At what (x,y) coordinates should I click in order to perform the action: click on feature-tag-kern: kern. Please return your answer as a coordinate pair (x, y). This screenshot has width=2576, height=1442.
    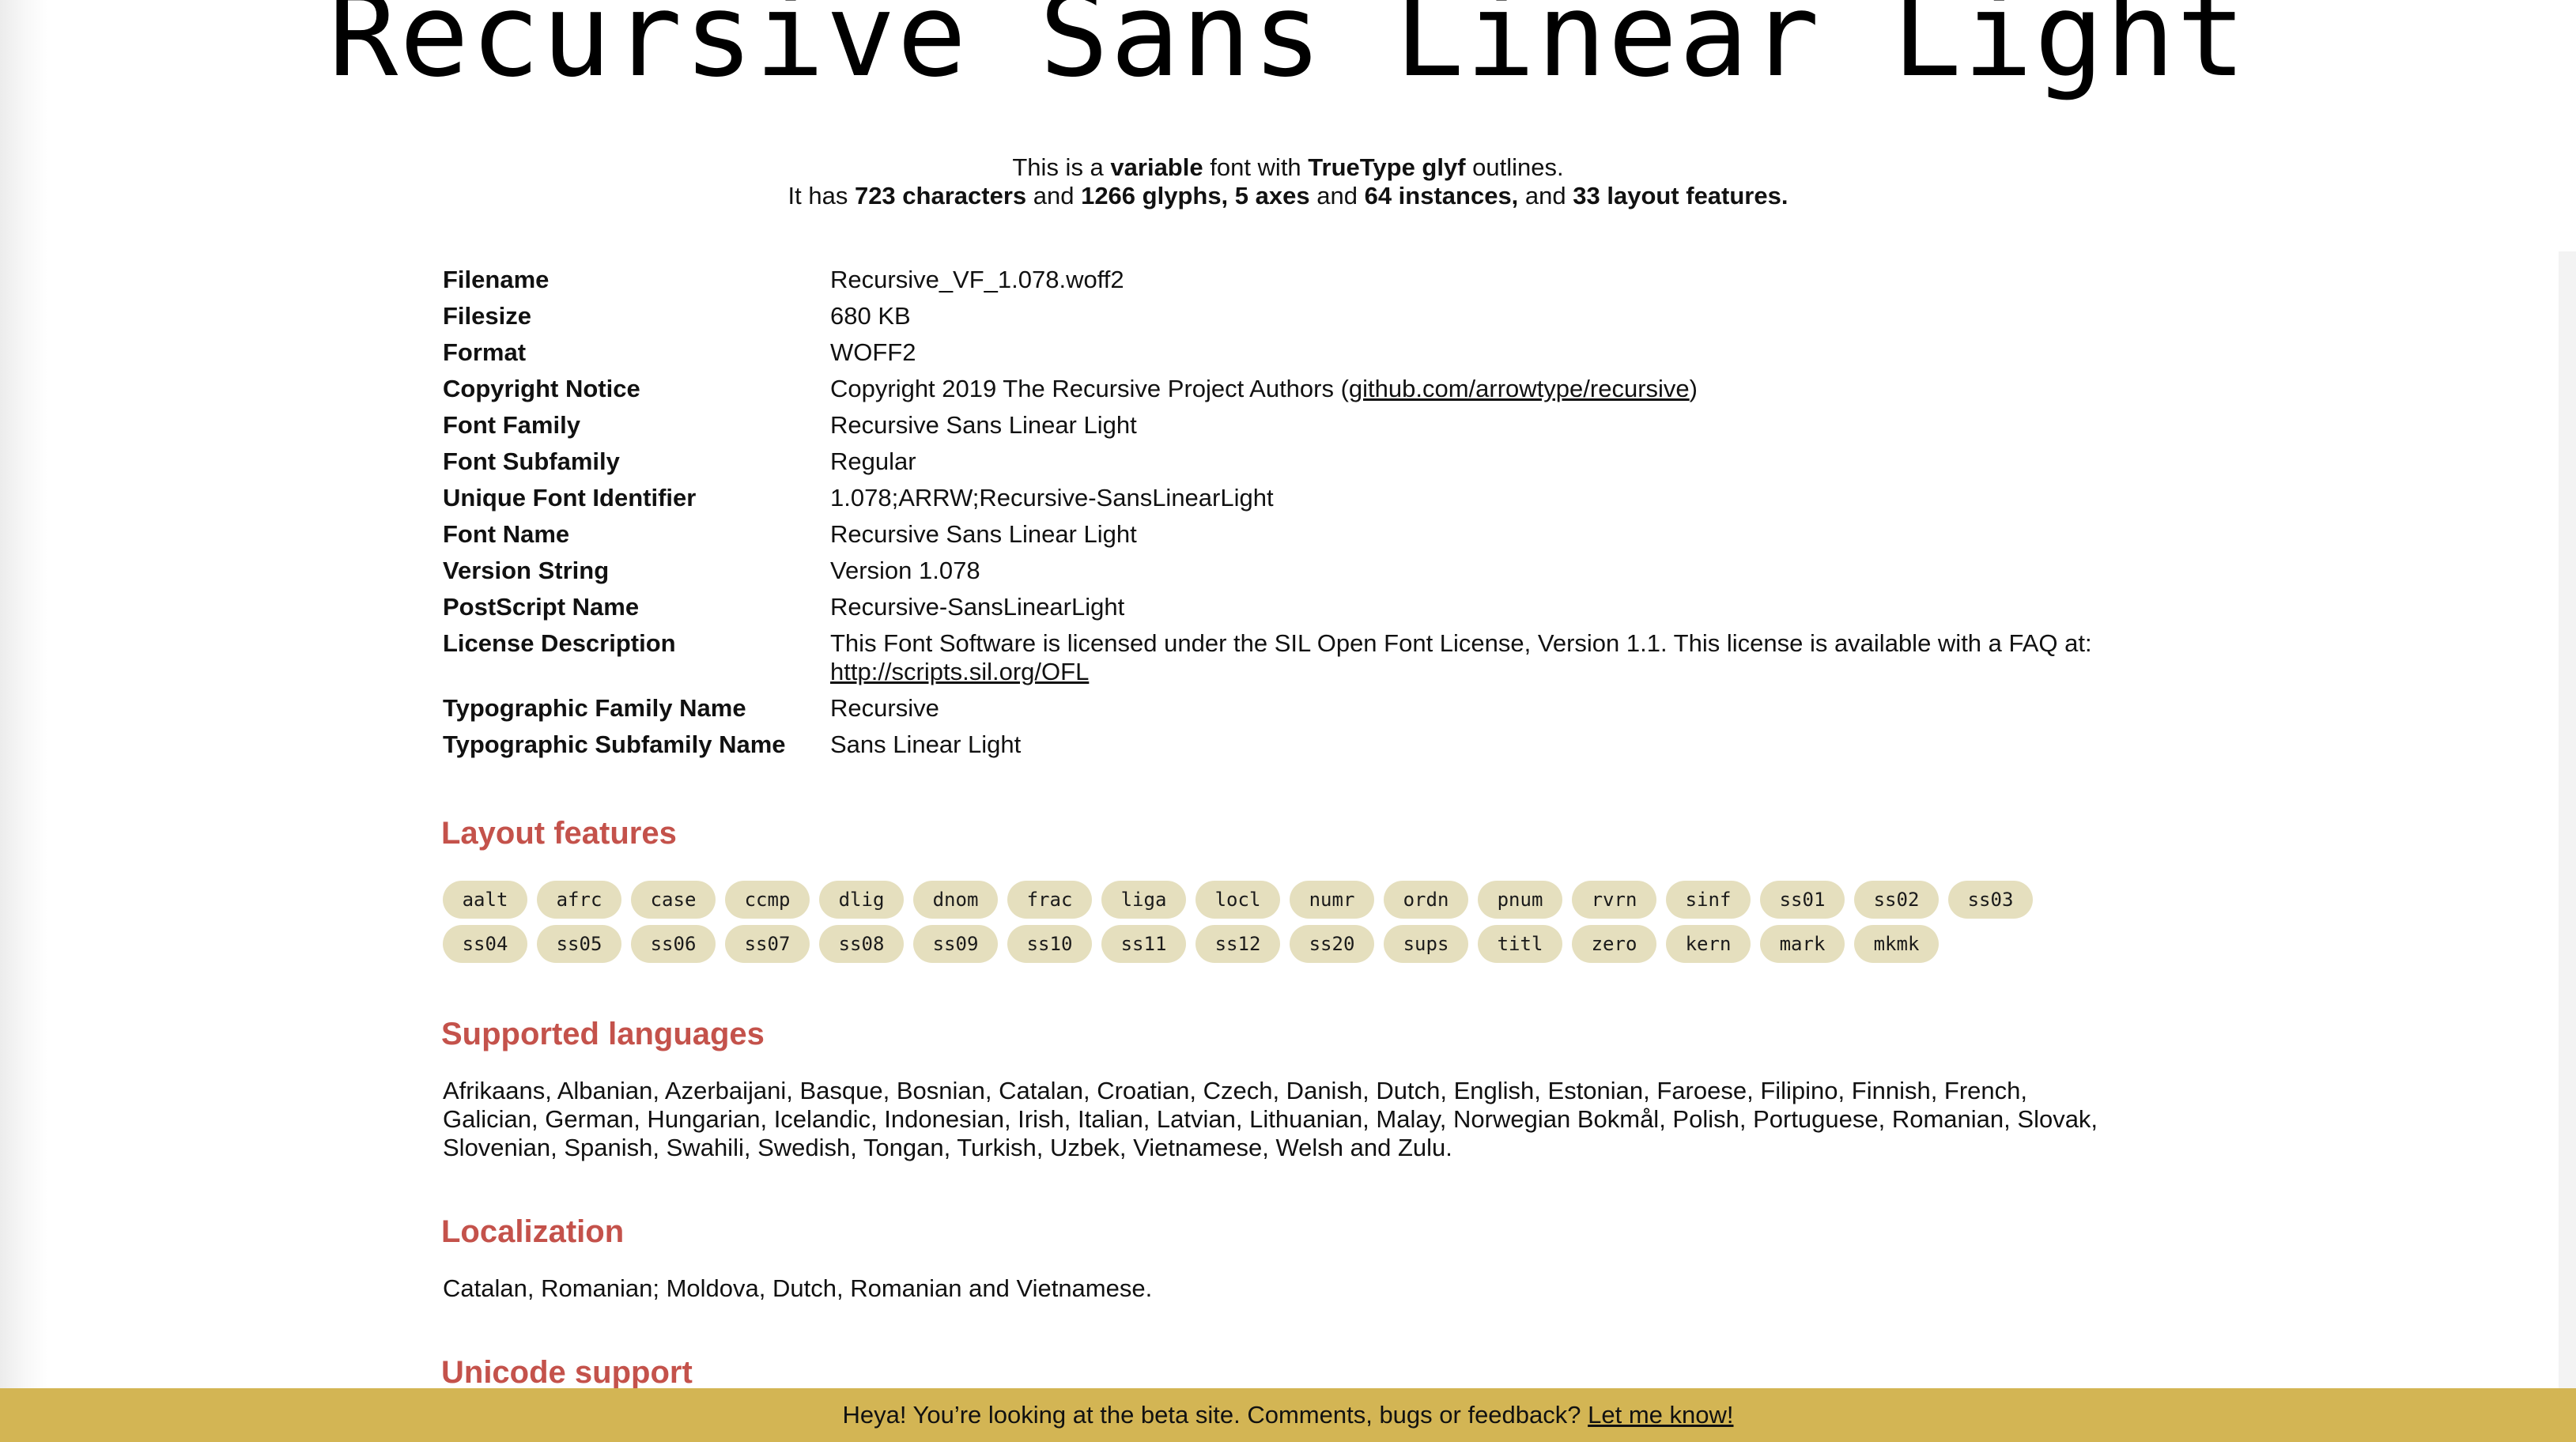
    Looking at the image, I should click on (1708, 944).